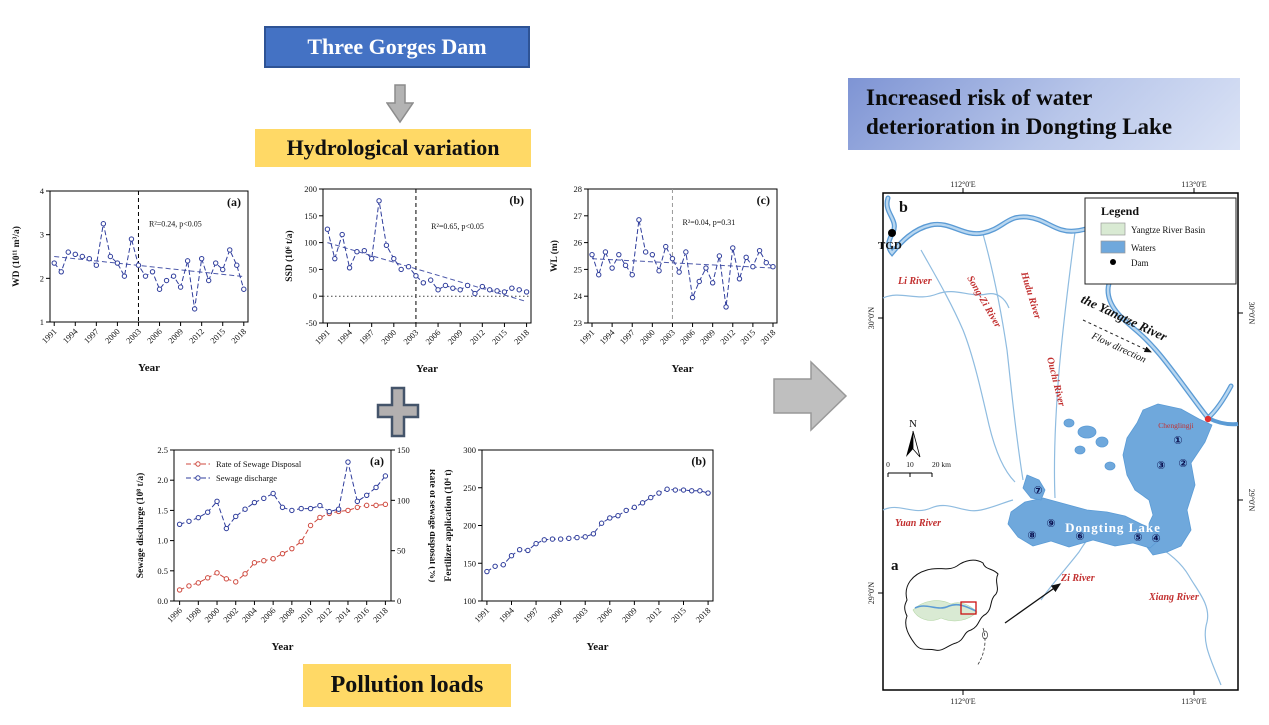 The image size is (1269, 725). What do you see at coordinates (1193, 701) in the screenshot?
I see `coord-bottom-right: 113°0'E` at bounding box center [1193, 701].